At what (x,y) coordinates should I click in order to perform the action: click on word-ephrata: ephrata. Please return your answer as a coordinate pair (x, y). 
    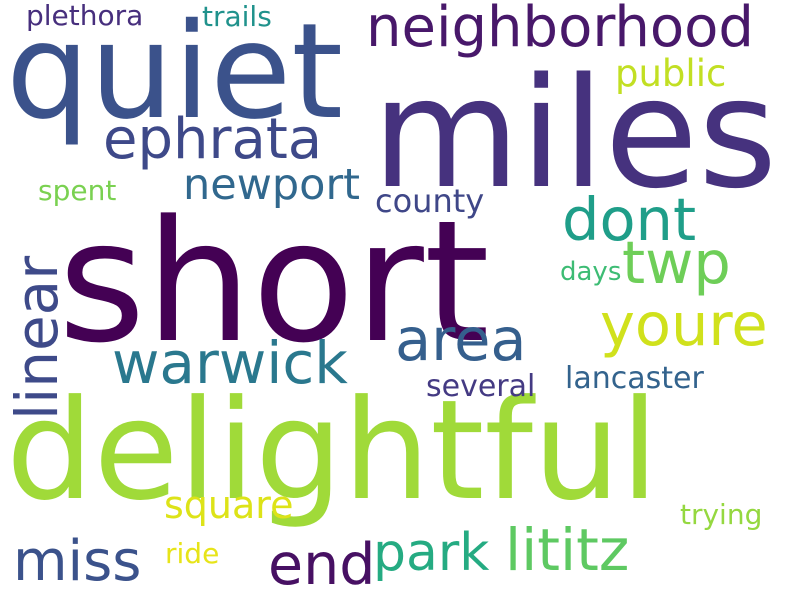
    Looking at the image, I should click on (213, 139).